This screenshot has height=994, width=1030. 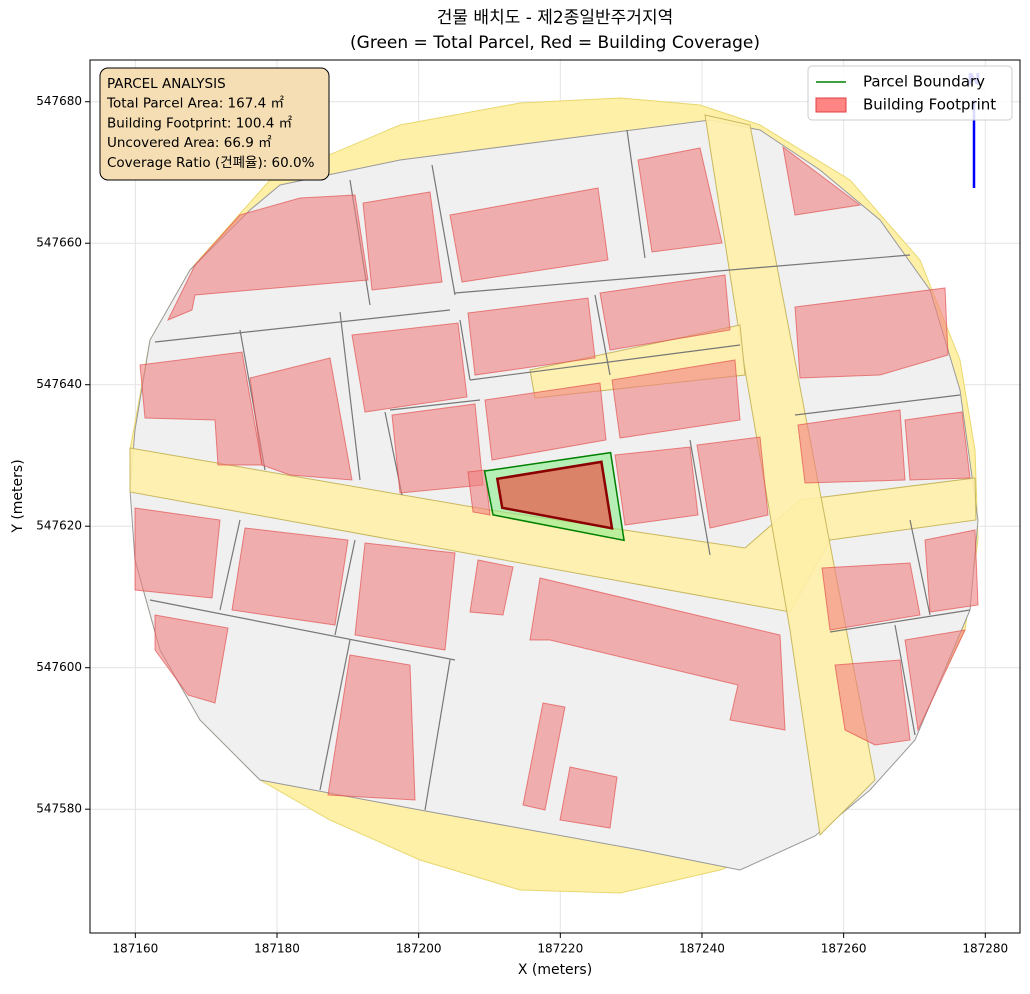 I want to click on legend-entries: Parcel Boundary Building Footprint, so click(x=905, y=93).